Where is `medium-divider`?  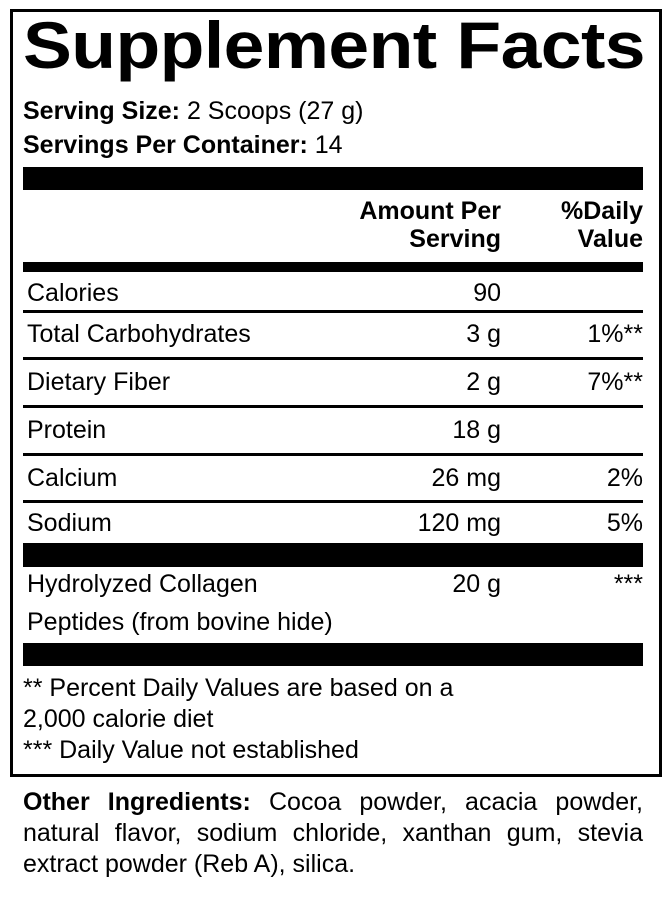
medium-divider is located at coordinates (333, 267).